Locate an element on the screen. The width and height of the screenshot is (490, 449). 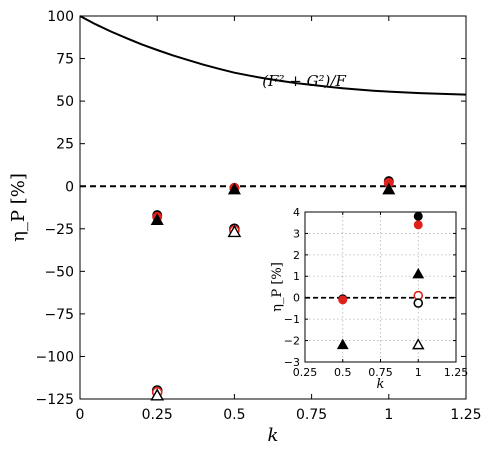
plot-area is located at coordinates (380, 287).